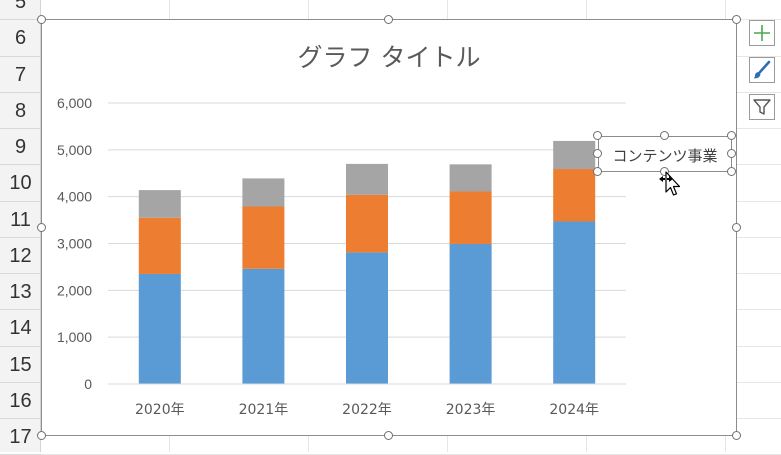 The height and width of the screenshot is (455, 781). I want to click on y-tick-label: 1,000, so click(74, 337).